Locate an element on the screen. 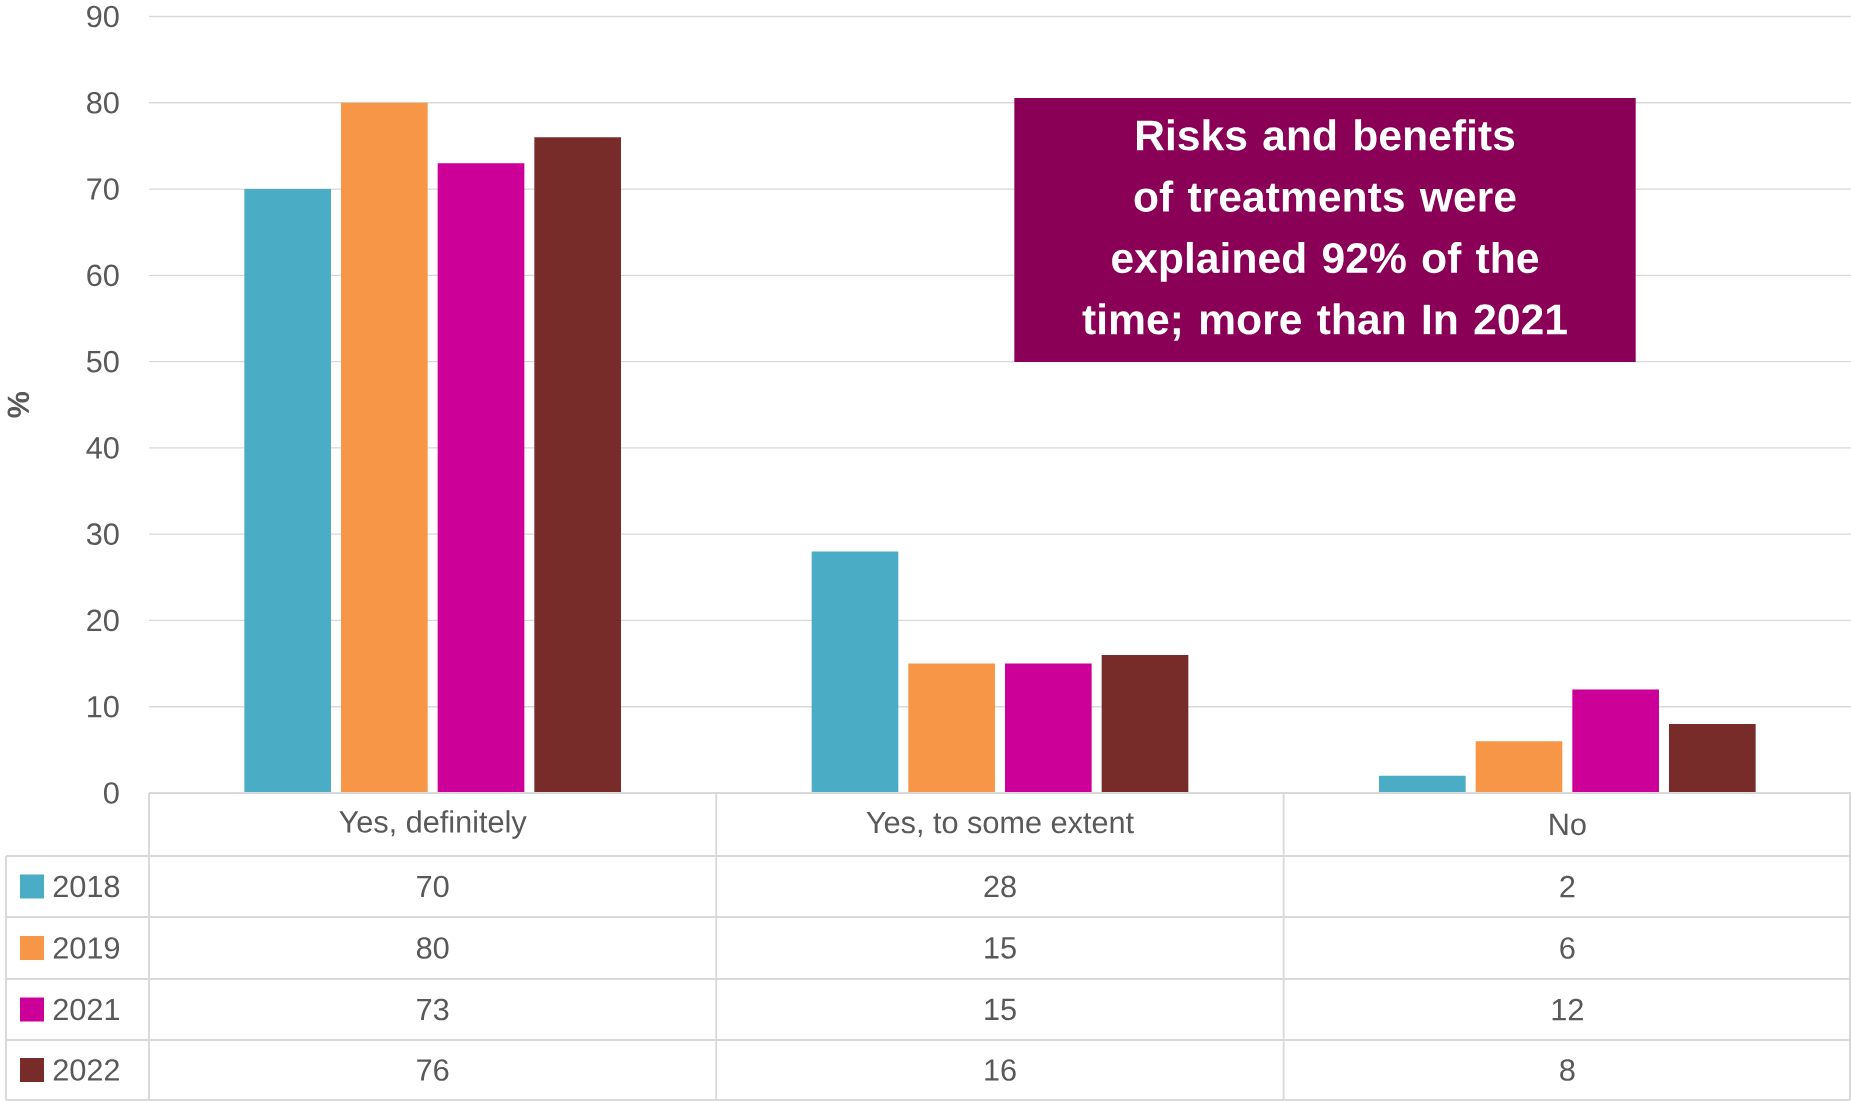 This screenshot has height=1101, width=1851. legend-label: 2021 is located at coordinates (86, 1009).